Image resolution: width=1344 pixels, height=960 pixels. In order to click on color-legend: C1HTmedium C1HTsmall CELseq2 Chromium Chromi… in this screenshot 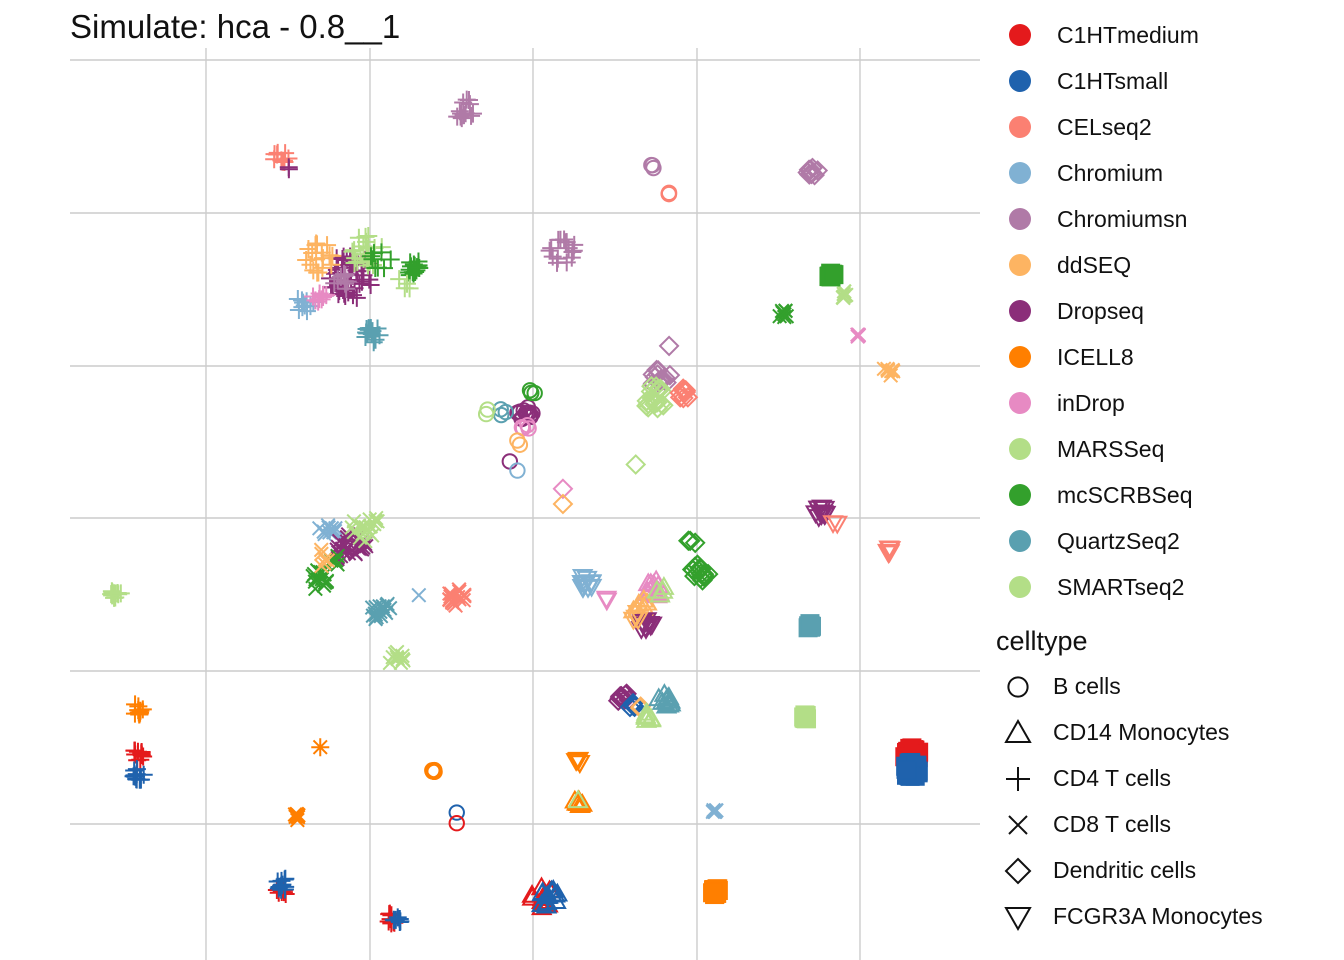, I will do `click(1099, 311)`.